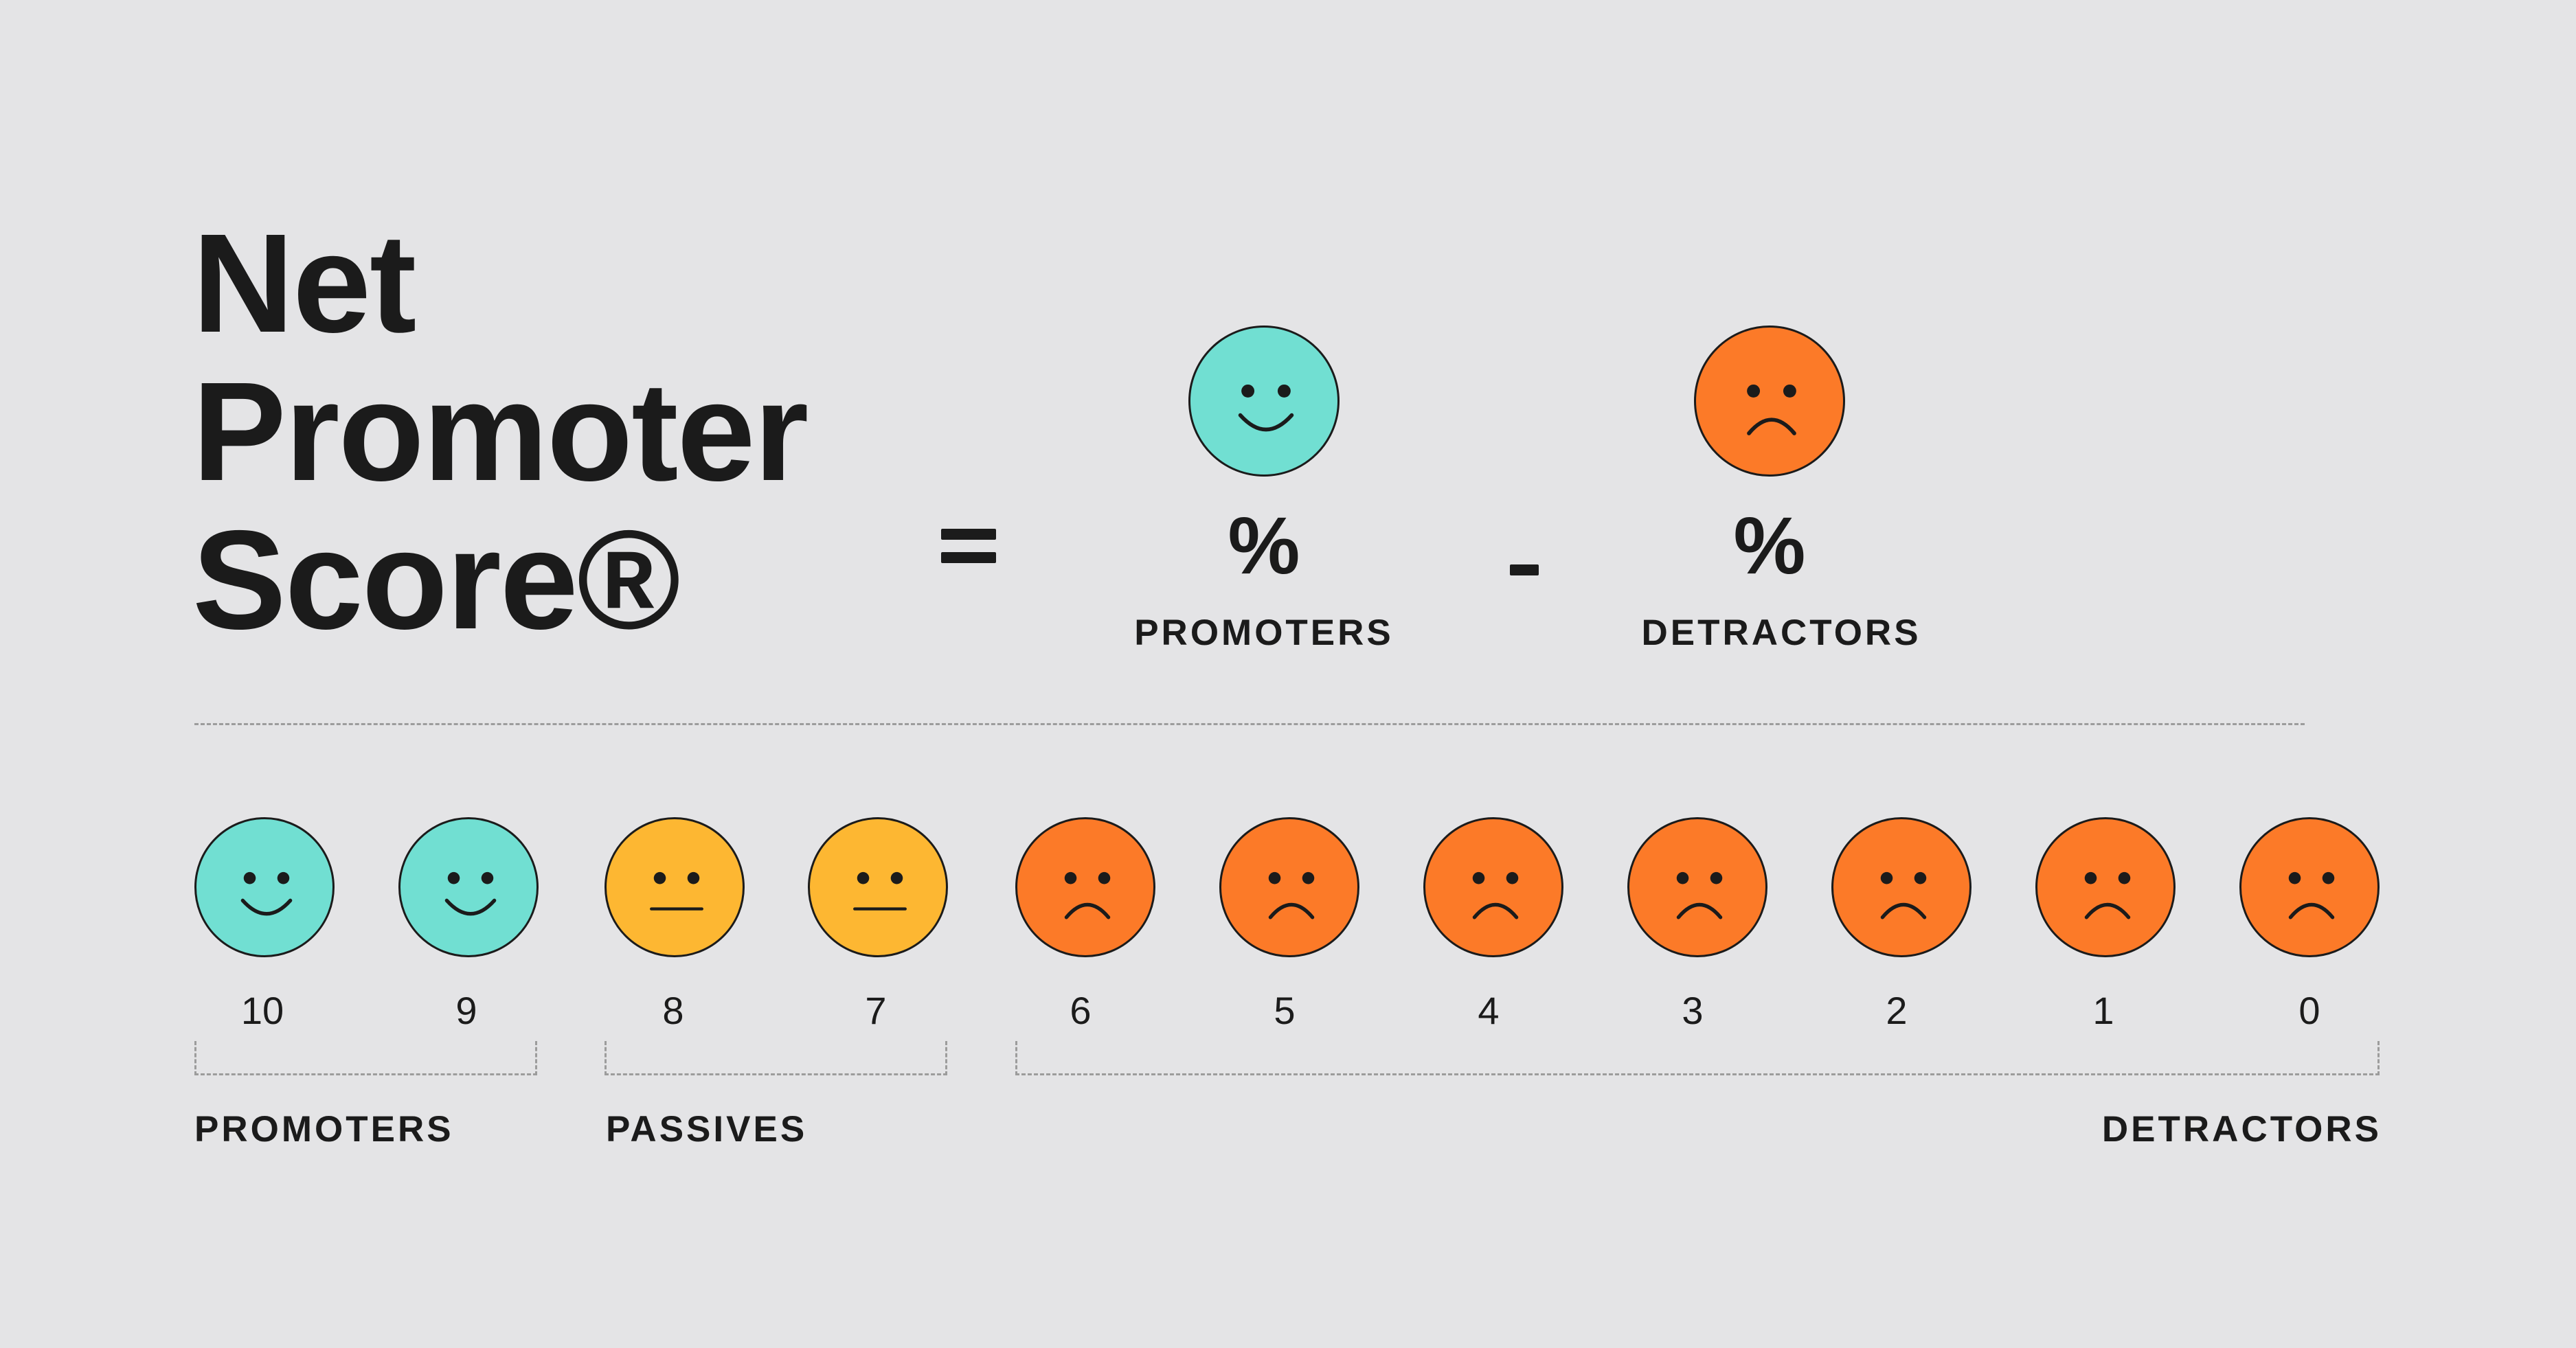  What do you see at coordinates (1697, 887) in the screenshot?
I see `score-3-sad-face-icon` at bounding box center [1697, 887].